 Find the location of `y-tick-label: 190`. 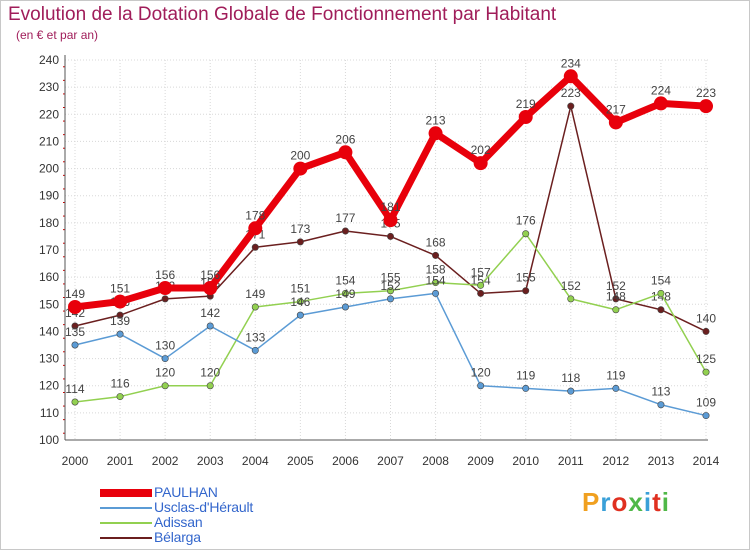

y-tick-label: 190 is located at coordinates (49, 196).